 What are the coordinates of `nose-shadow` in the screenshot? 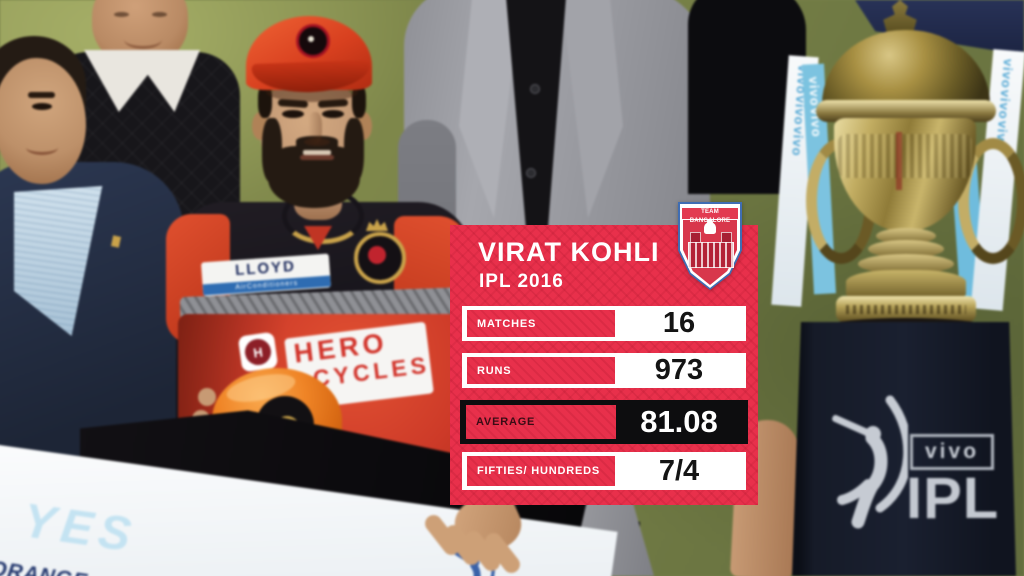 It's located at (317, 142).